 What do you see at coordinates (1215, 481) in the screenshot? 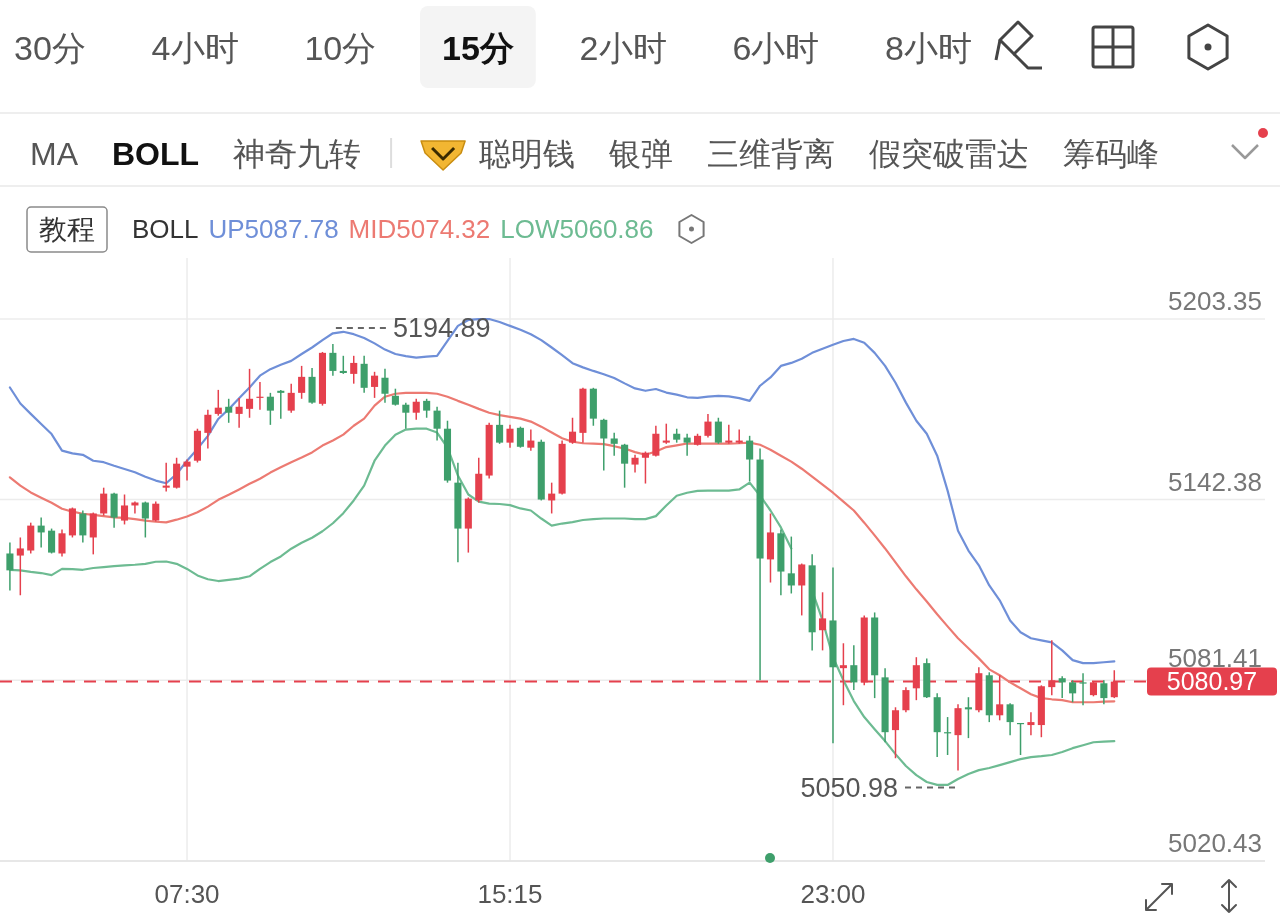
I see `y-tick-label: 5142.38` at bounding box center [1215, 481].